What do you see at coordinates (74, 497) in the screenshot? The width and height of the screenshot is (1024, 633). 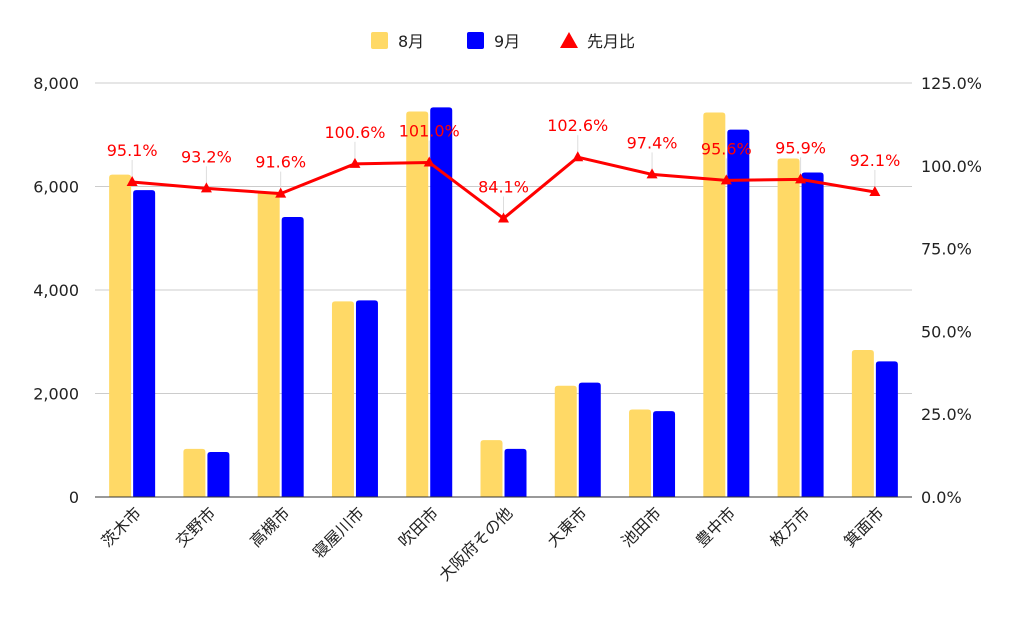 I see `y-left-tick-label: 0` at bounding box center [74, 497].